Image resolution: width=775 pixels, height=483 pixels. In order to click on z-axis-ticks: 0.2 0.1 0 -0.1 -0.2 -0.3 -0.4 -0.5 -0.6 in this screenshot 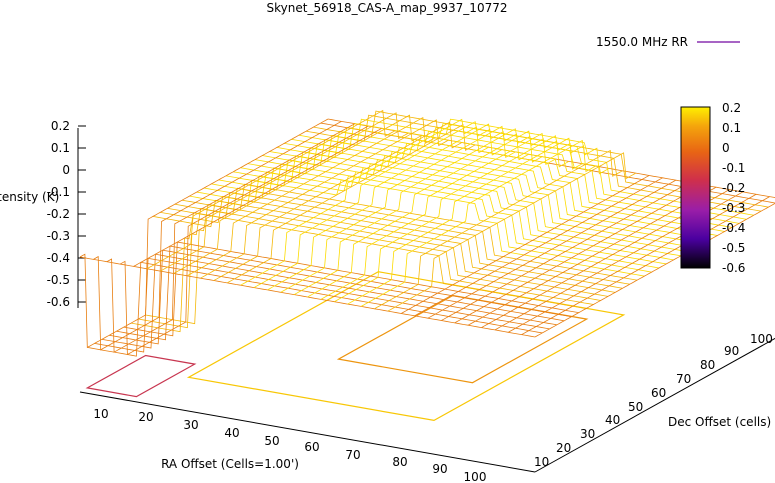, I will do `click(58, 214)`.